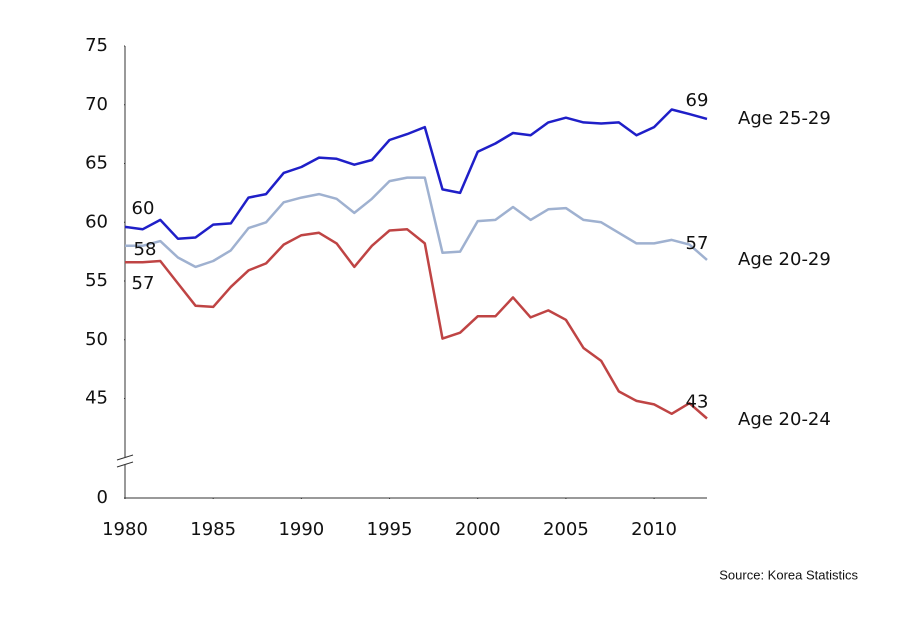 Image resolution: width=900 pixels, height=634 pixels. Describe the element at coordinates (96, 221) in the screenshot. I see `y-tick-label: 60` at that location.